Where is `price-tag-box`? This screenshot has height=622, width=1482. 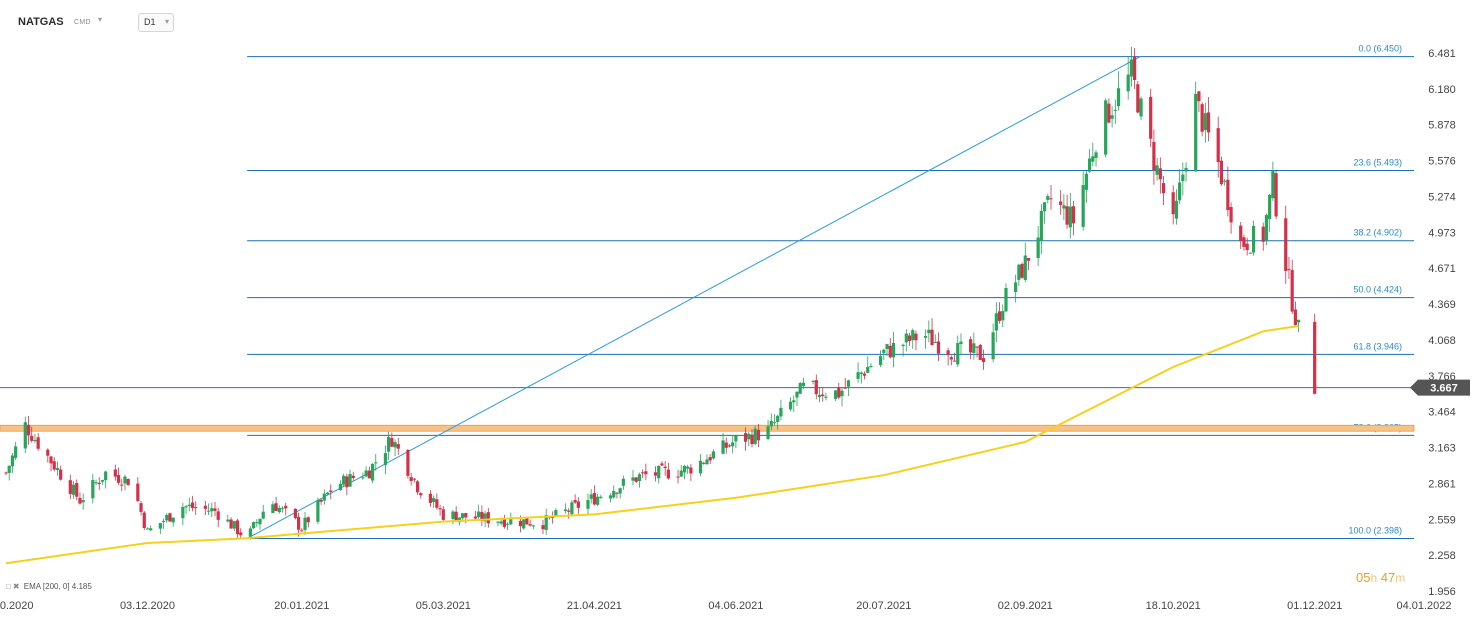
price-tag-box is located at coordinates (1440, 387).